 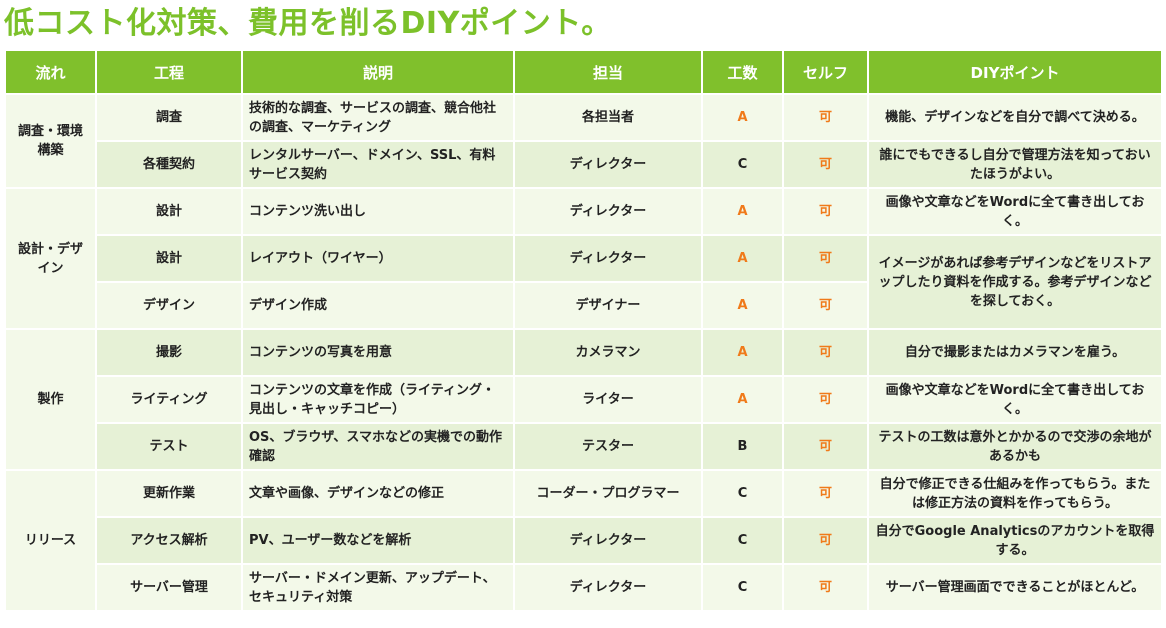 What do you see at coordinates (608, 352) in the screenshot?
I see `owner-cell: カメラマン` at bounding box center [608, 352].